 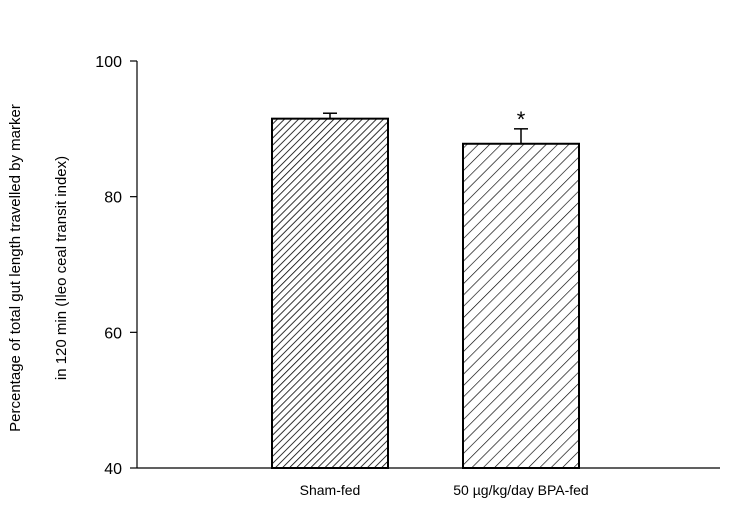 I want to click on significance-marker: *, so click(x=521, y=119).